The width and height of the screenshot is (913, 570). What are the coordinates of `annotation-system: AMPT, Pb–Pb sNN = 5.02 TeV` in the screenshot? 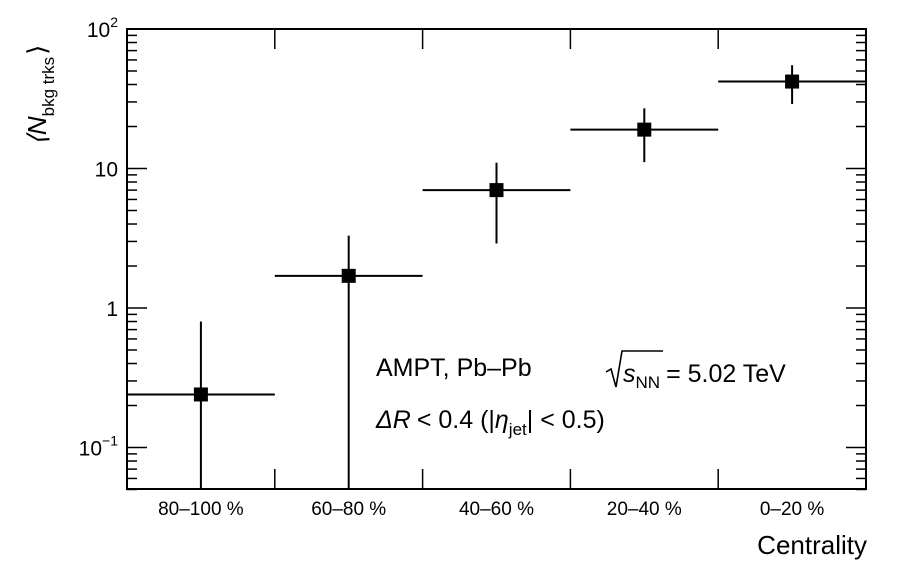 It's located at (581, 371).